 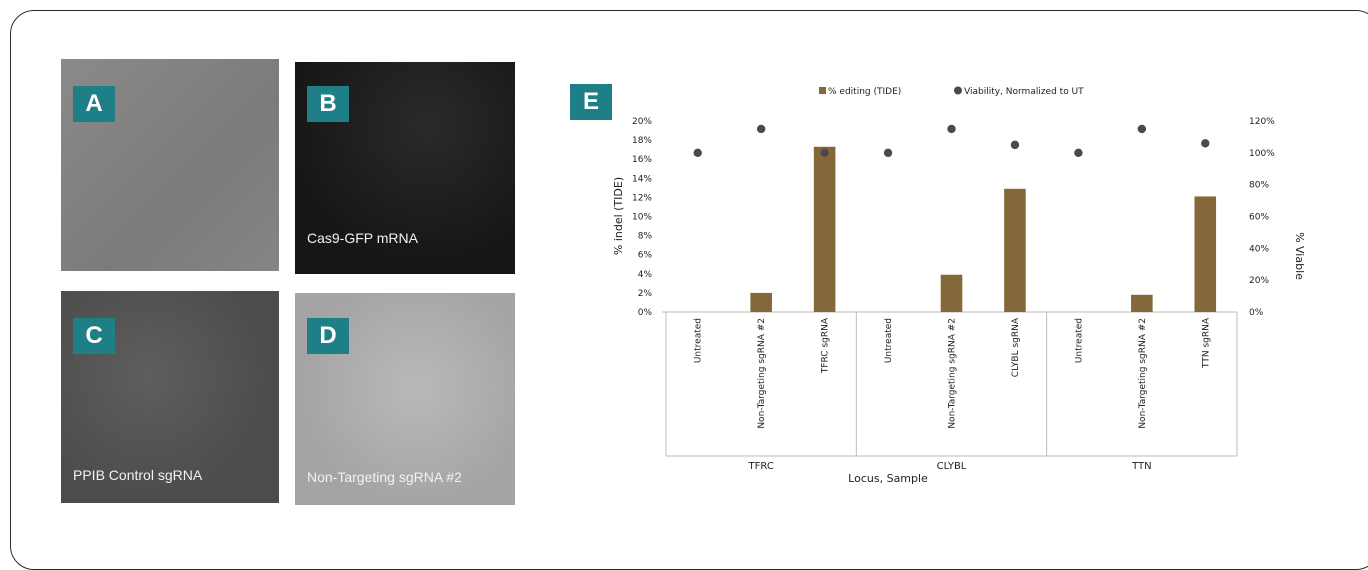 What do you see at coordinates (645, 313) in the screenshot?
I see `y-tick-label: 0%` at bounding box center [645, 313].